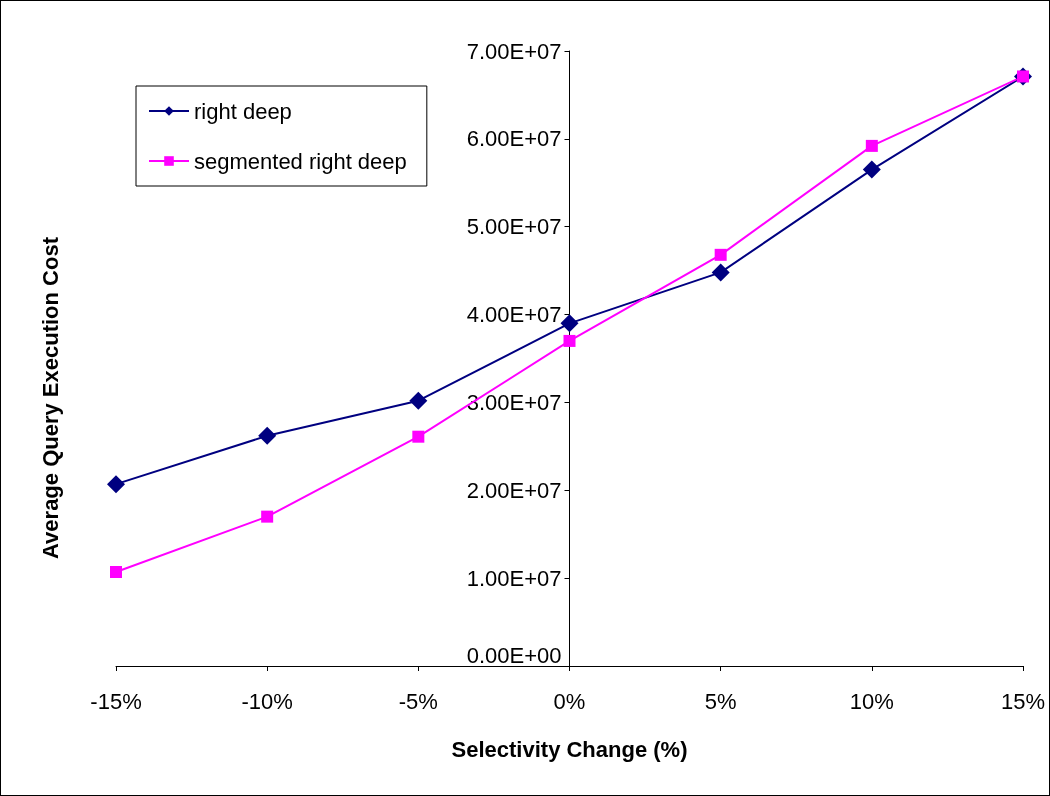 This screenshot has height=796, width=1050. Describe the element at coordinates (514, 51) in the screenshot. I see `y-tick-label: 7.00E+07` at that location.